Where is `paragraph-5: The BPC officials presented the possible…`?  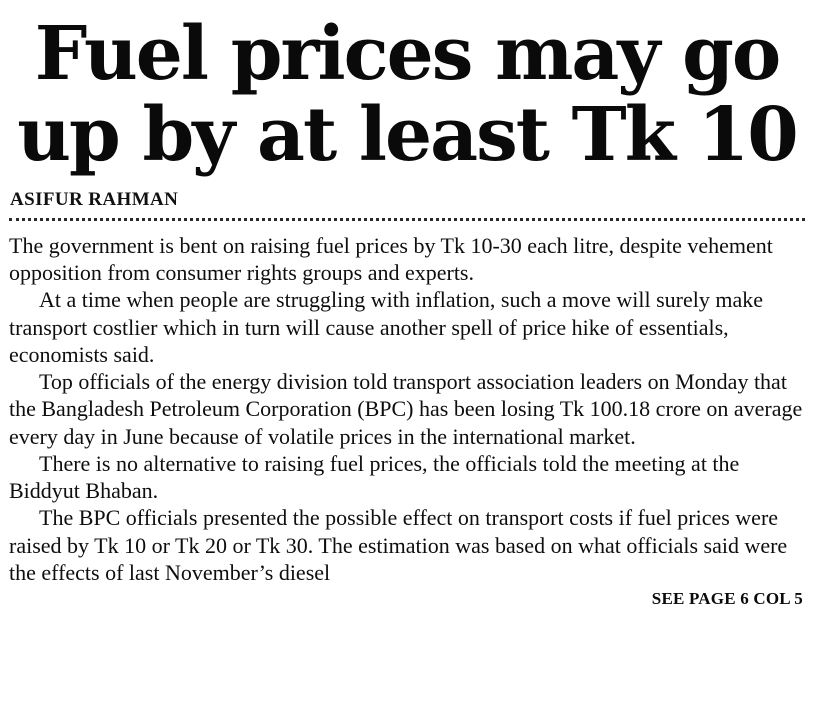
paragraph-5: The BPC officials presented the possible… is located at coordinates (398, 545).